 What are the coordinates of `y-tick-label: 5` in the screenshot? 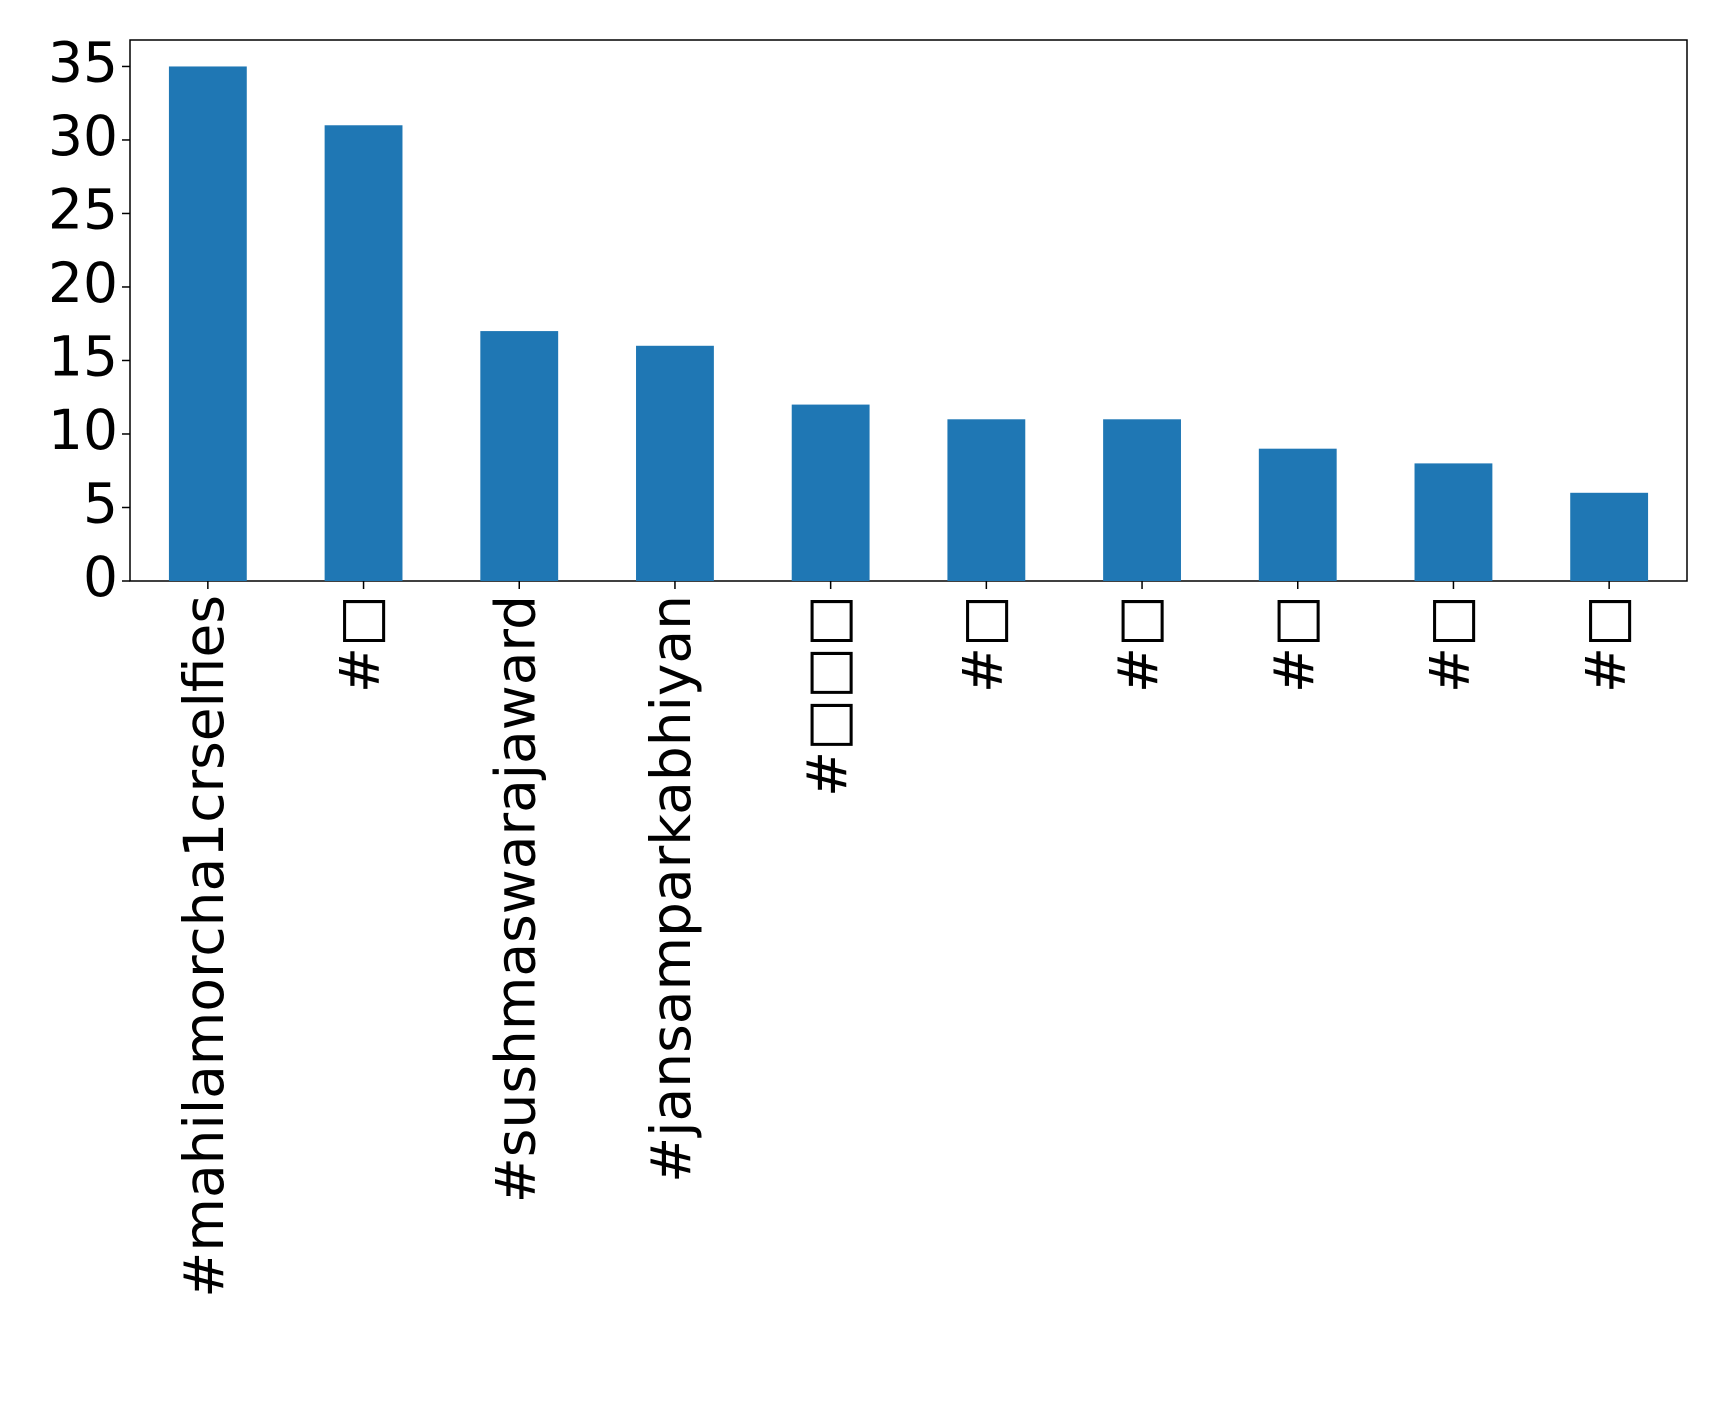 It's located at (100, 504).